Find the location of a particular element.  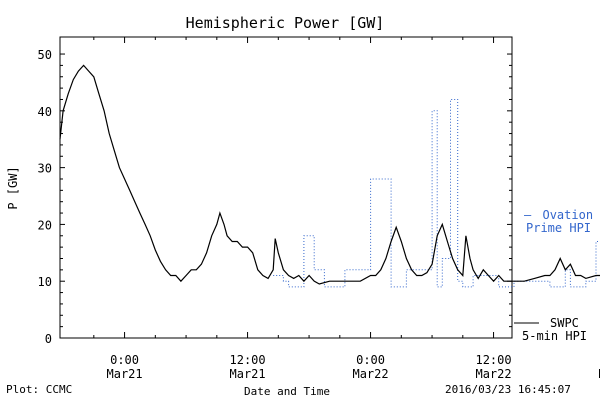

legend-ovation: — Ovation Prime HPI is located at coordinates (558, 221).